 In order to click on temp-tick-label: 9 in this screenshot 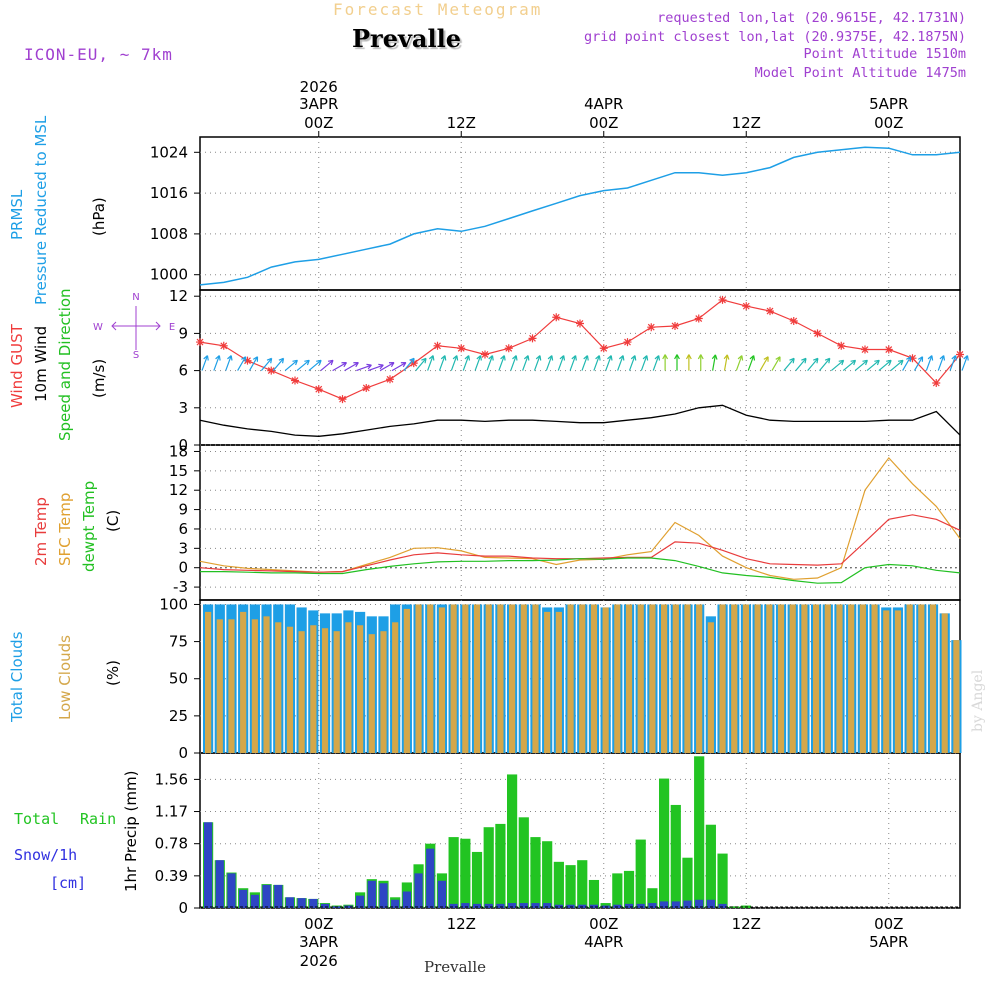, I will do `click(183, 510)`.